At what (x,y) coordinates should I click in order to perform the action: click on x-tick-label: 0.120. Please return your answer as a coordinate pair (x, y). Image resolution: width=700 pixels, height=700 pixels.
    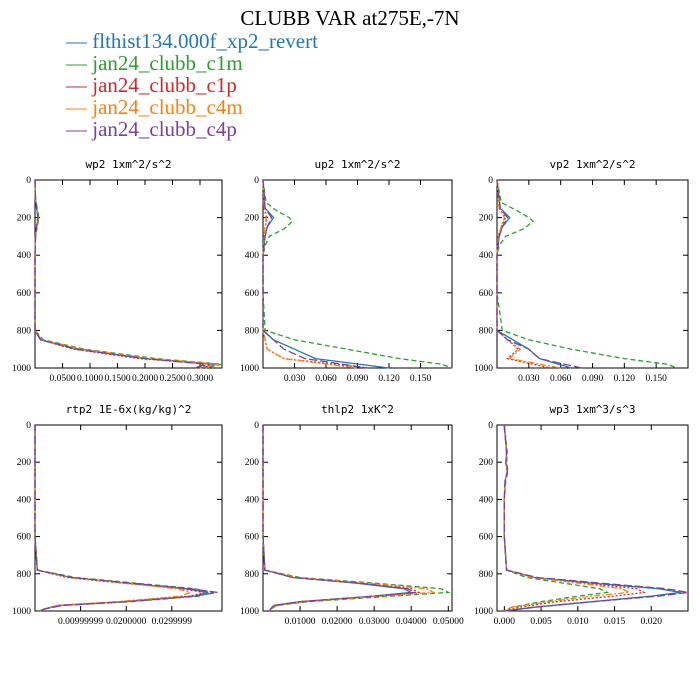
    Looking at the image, I should click on (625, 379).